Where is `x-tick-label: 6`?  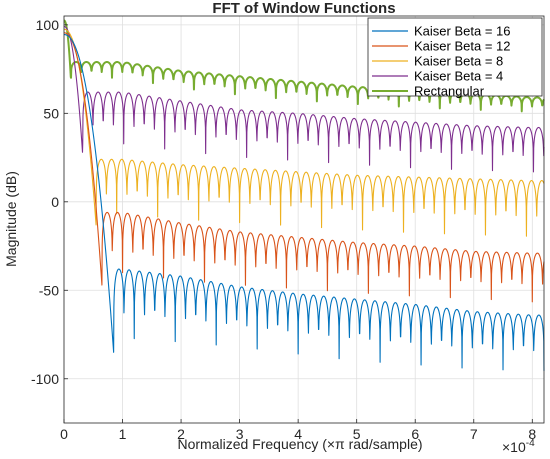 x-tick-label: 6 is located at coordinates (415, 434).